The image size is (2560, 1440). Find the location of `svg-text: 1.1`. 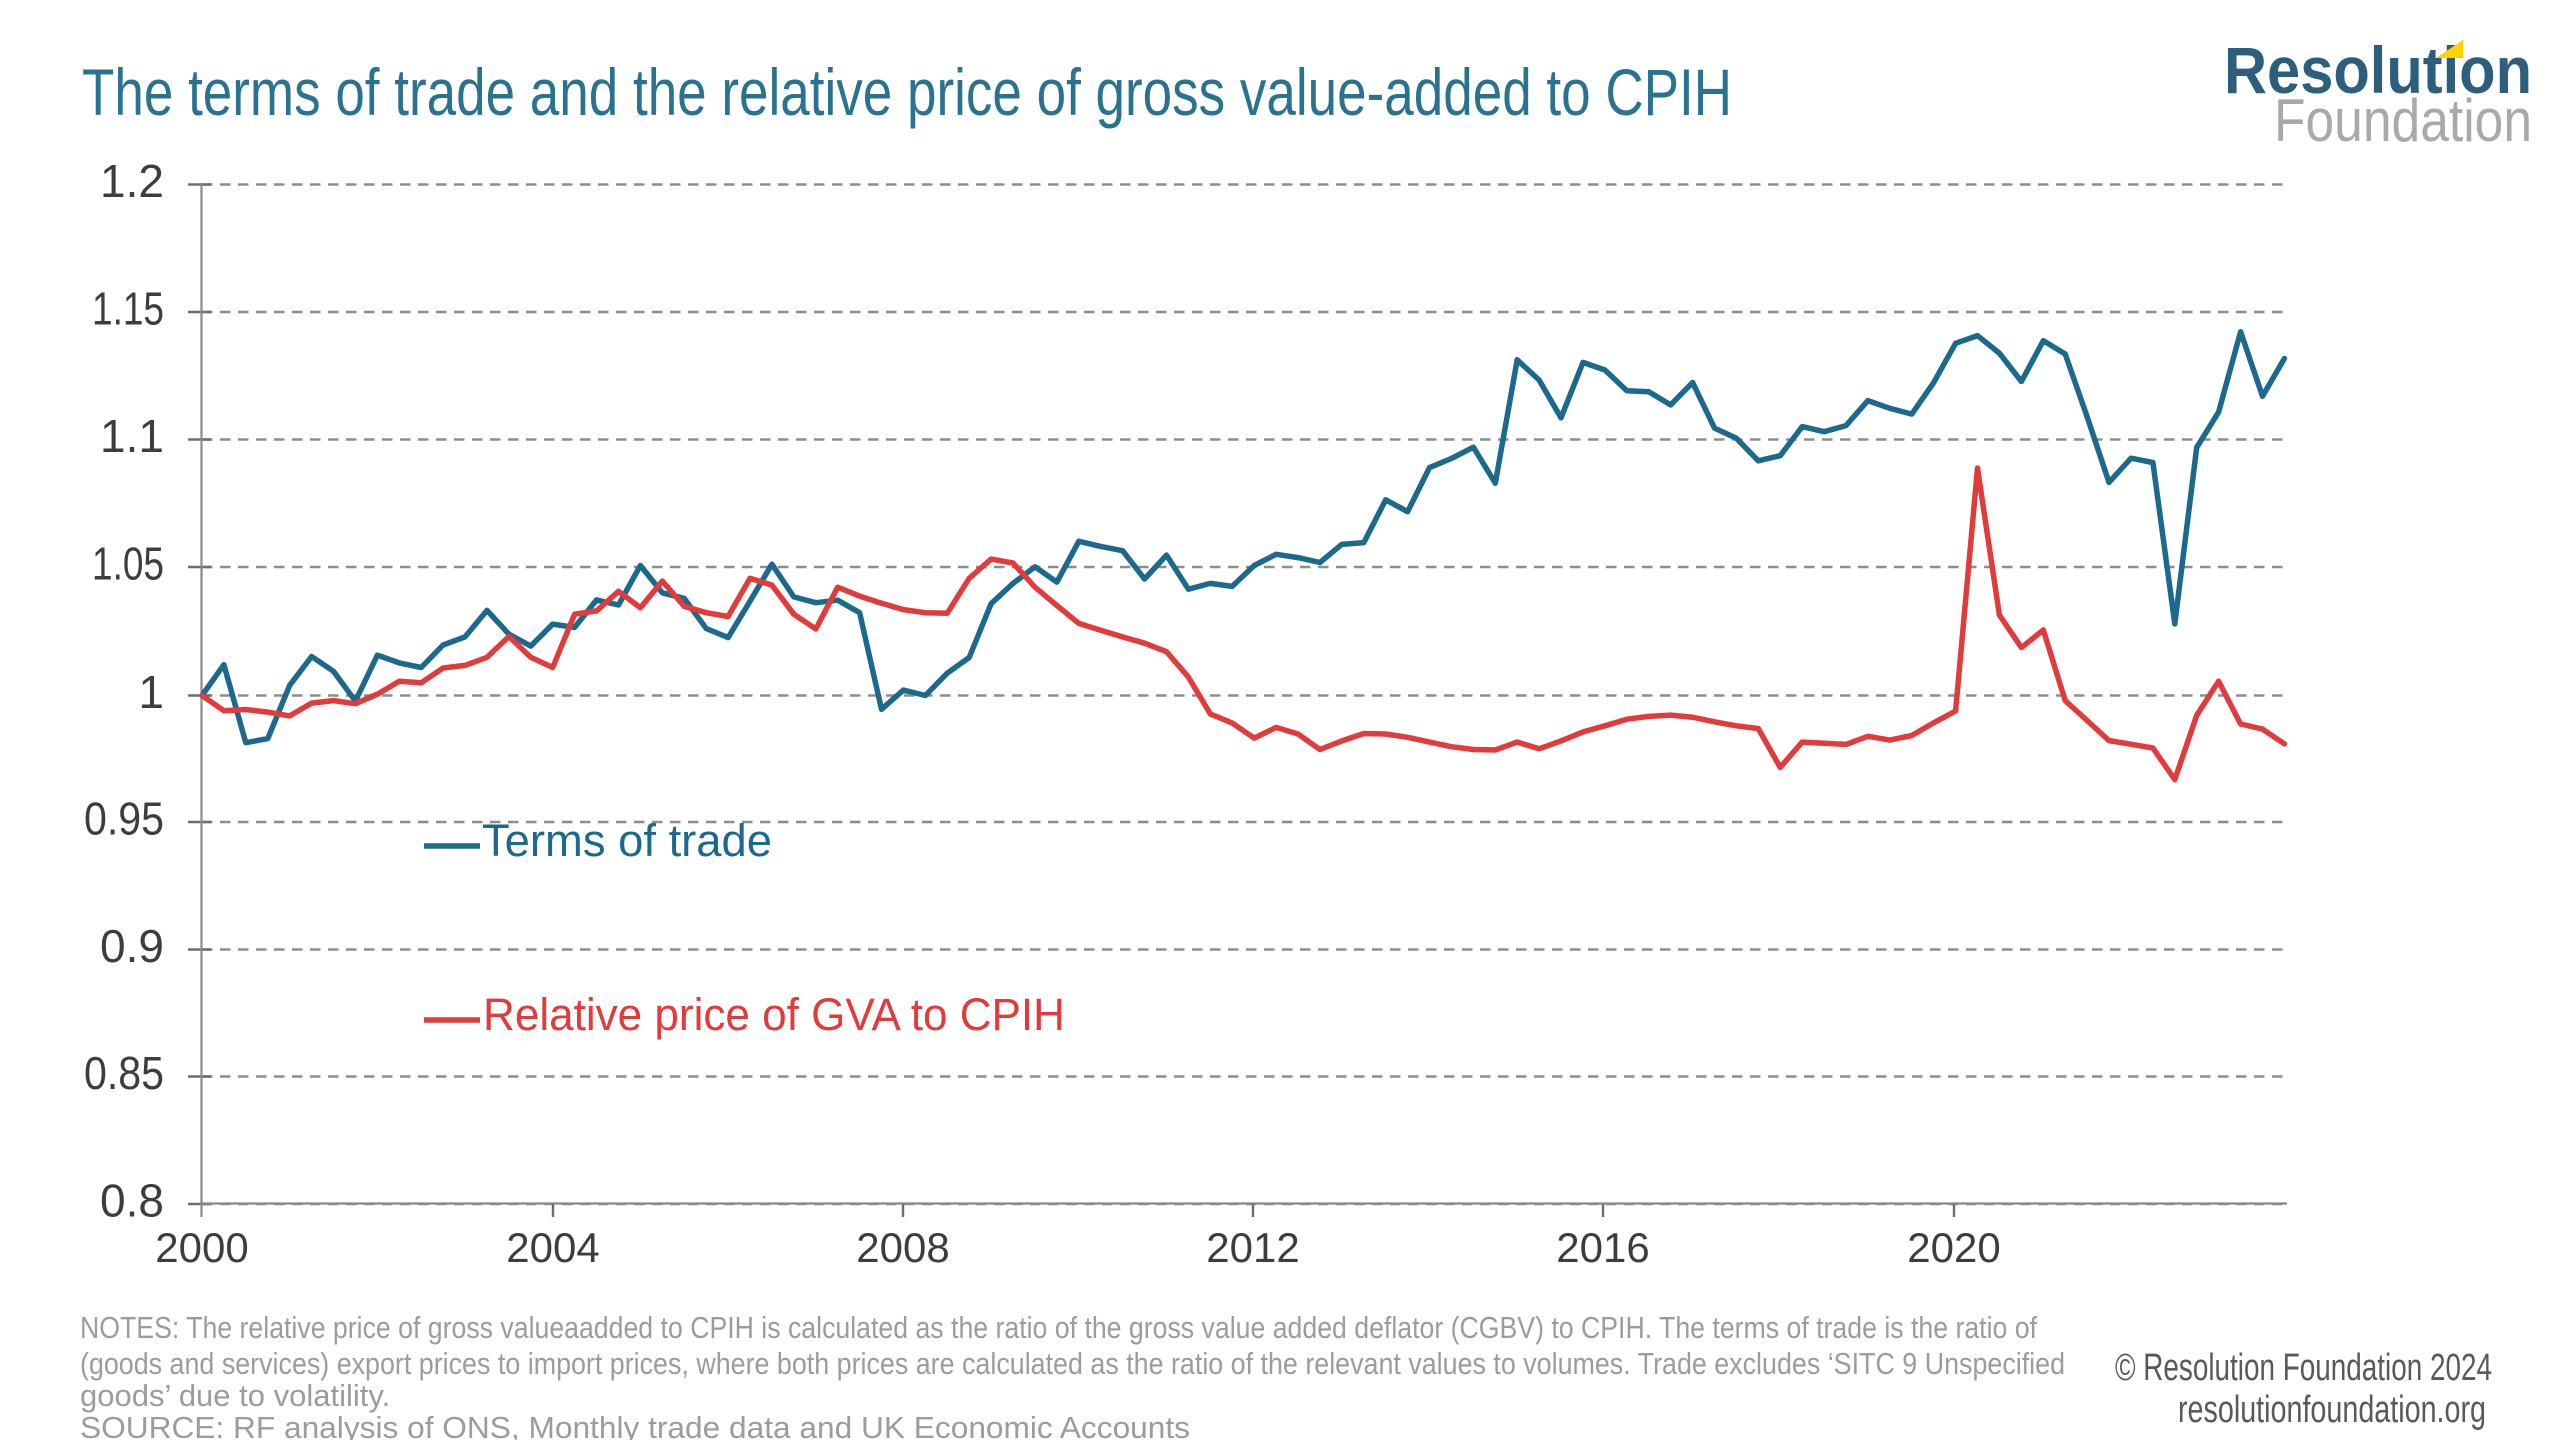

svg-text: 1.1 is located at coordinates (132, 436).